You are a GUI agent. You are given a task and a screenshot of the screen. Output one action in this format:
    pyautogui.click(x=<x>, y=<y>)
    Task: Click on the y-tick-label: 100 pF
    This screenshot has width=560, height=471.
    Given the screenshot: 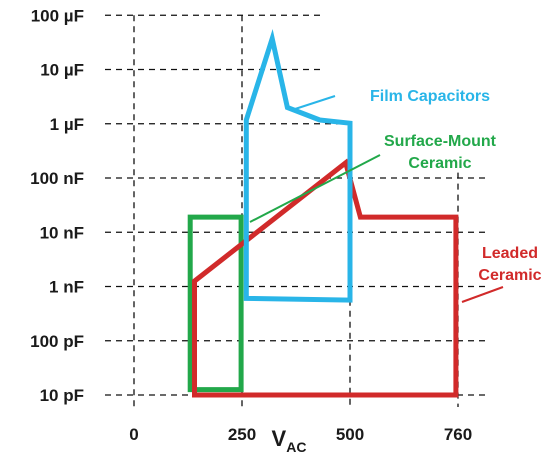 What is the action you would take?
    pyautogui.click(x=57, y=341)
    